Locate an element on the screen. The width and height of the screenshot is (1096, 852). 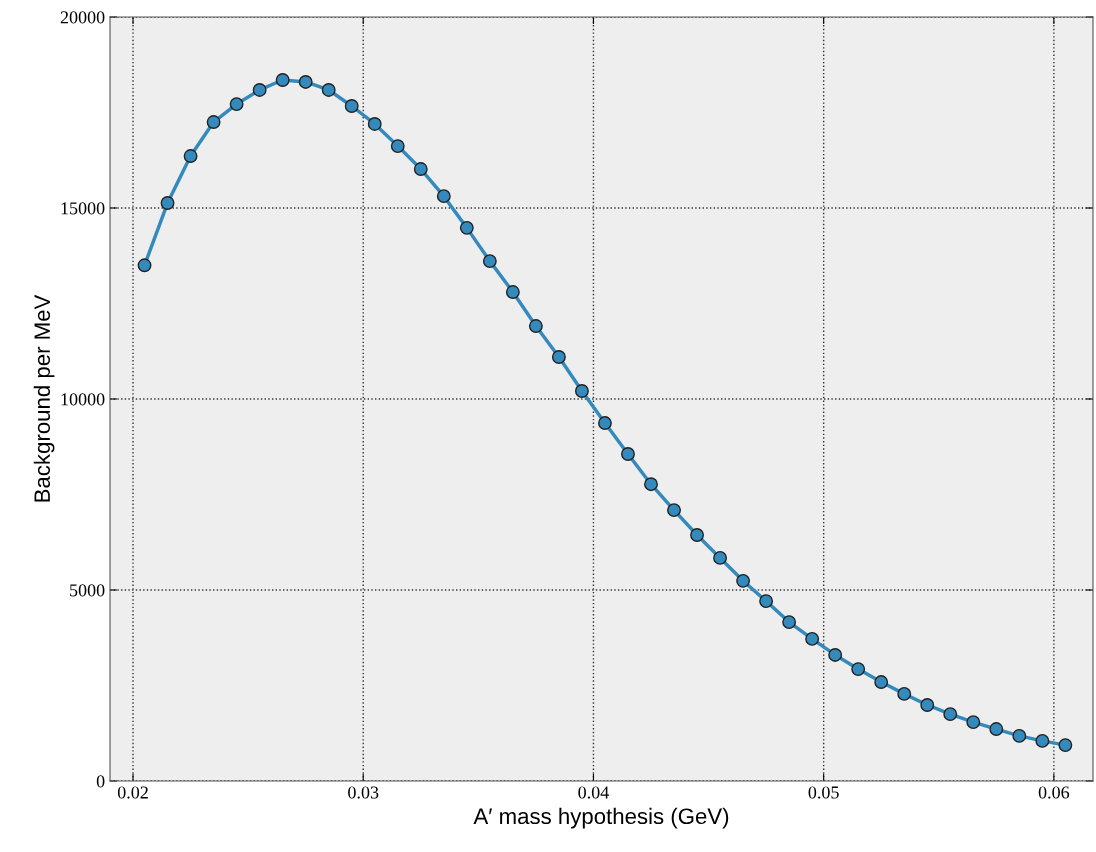
y-tick-label: 0 is located at coordinates (100, 781).